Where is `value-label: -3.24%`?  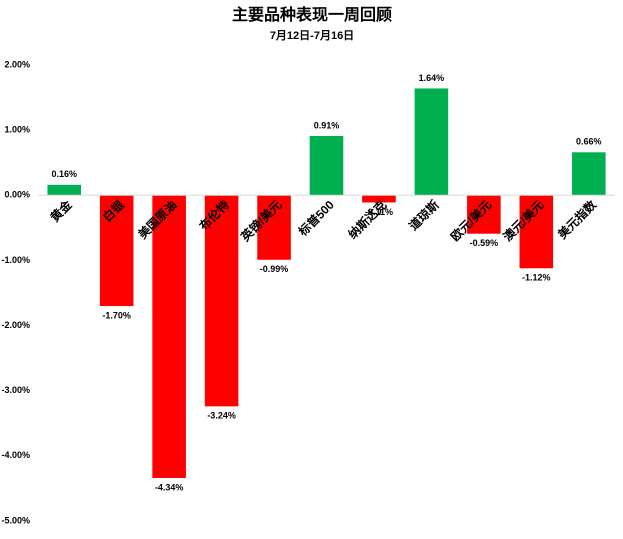 value-label: -3.24% is located at coordinates (221, 416).